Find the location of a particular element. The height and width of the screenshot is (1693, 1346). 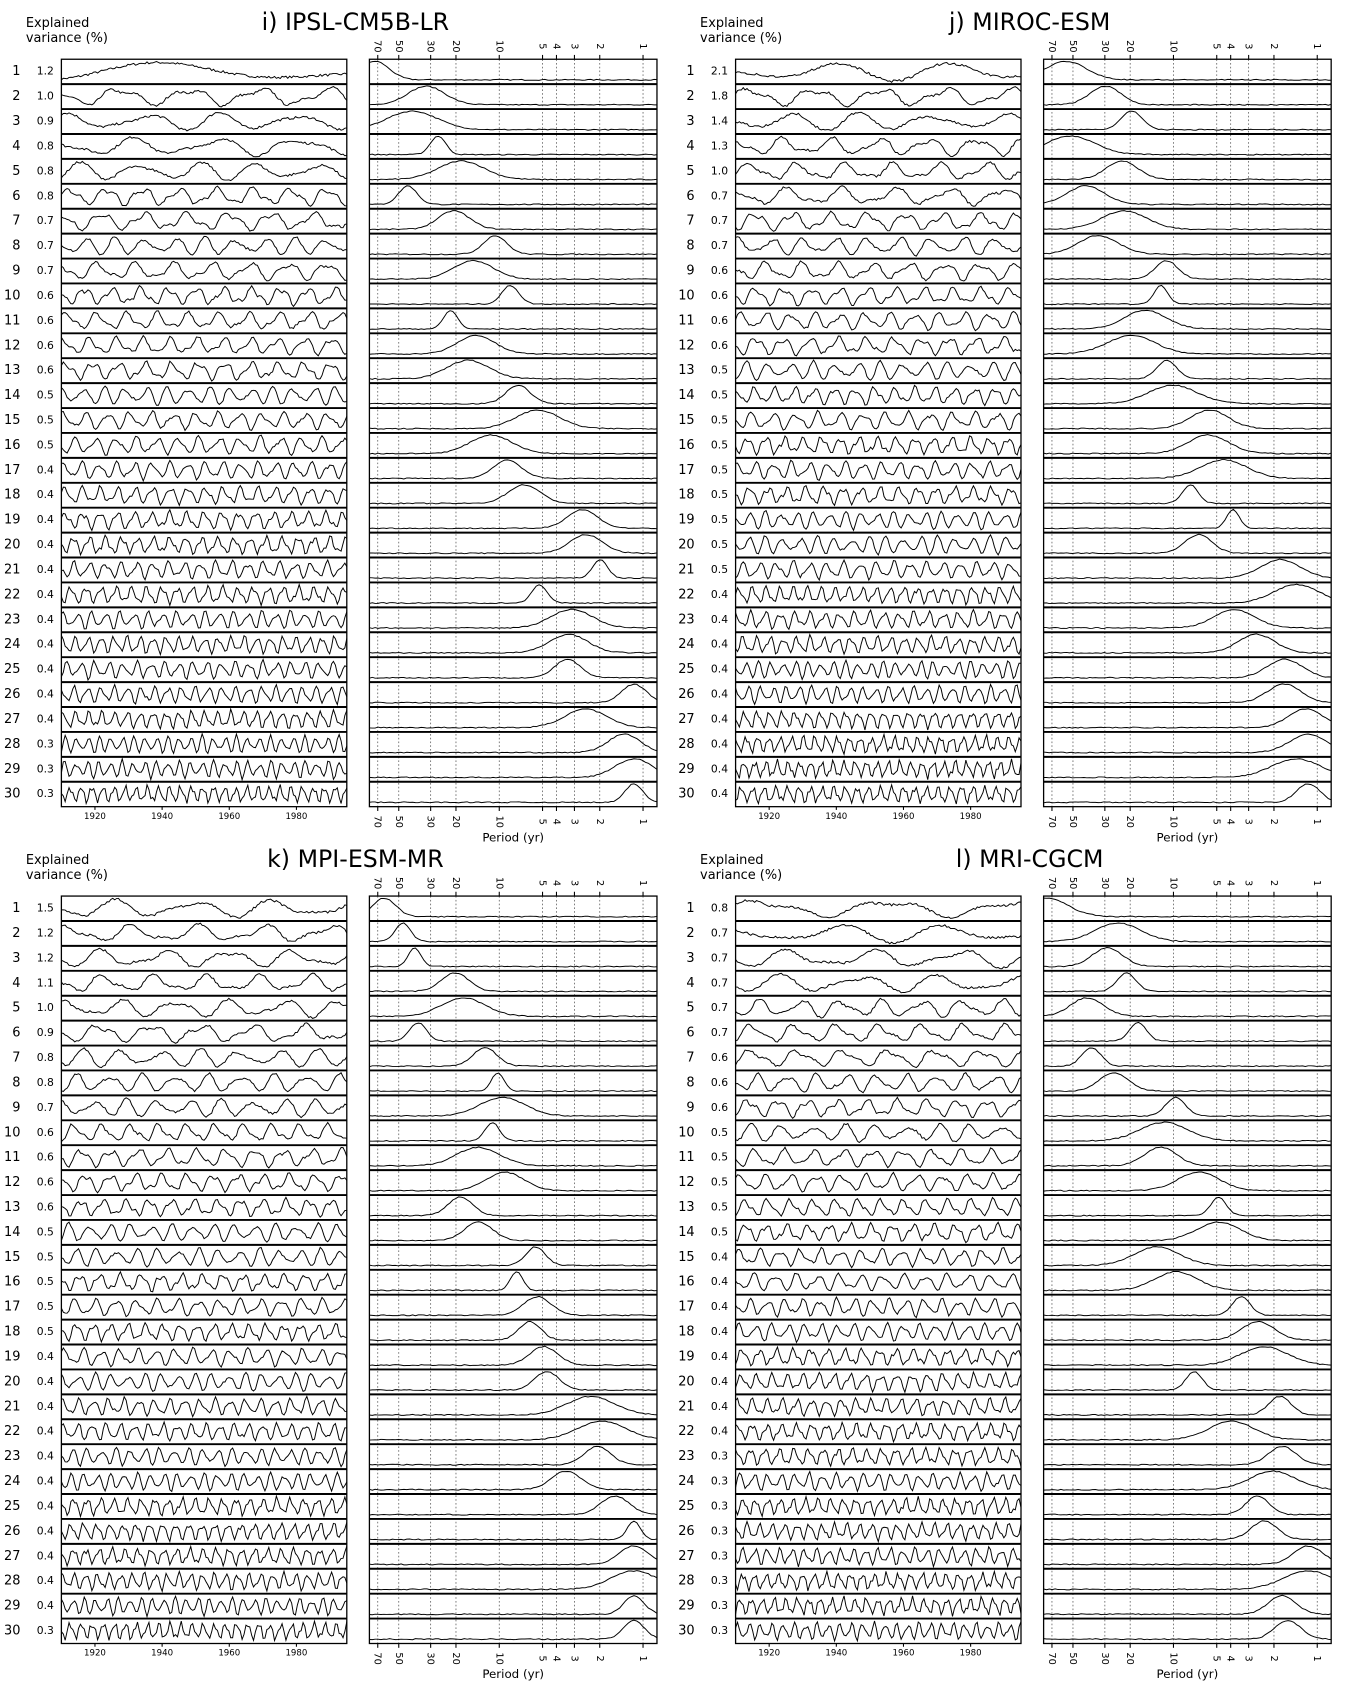

explained-variance: 1.0 is located at coordinates (45, 96).